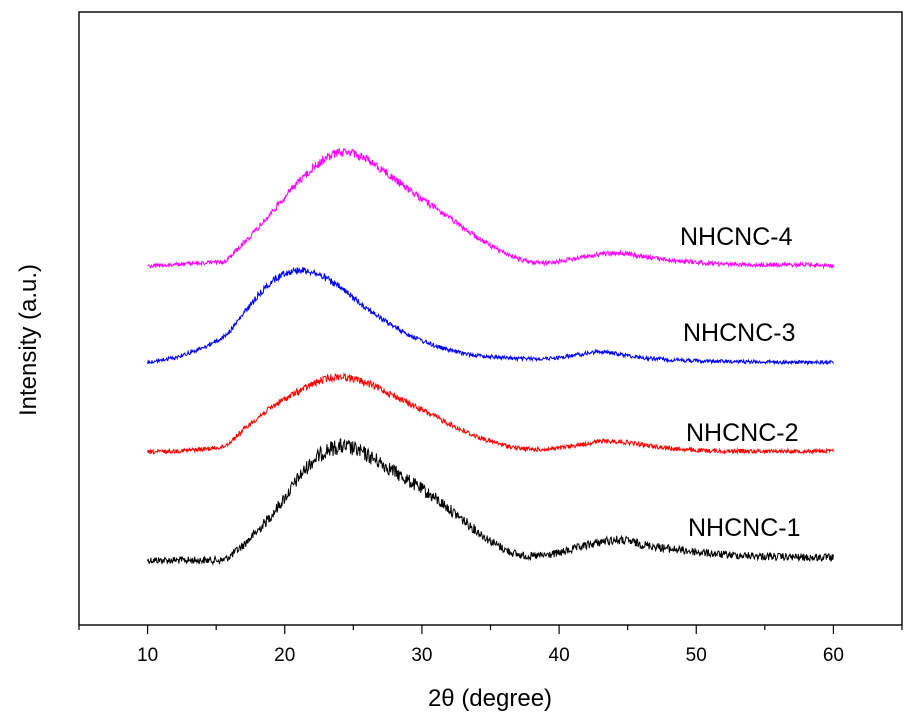  Describe the element at coordinates (490, 698) in the screenshot. I see `x-axis-title: 2θ (degree)` at that location.